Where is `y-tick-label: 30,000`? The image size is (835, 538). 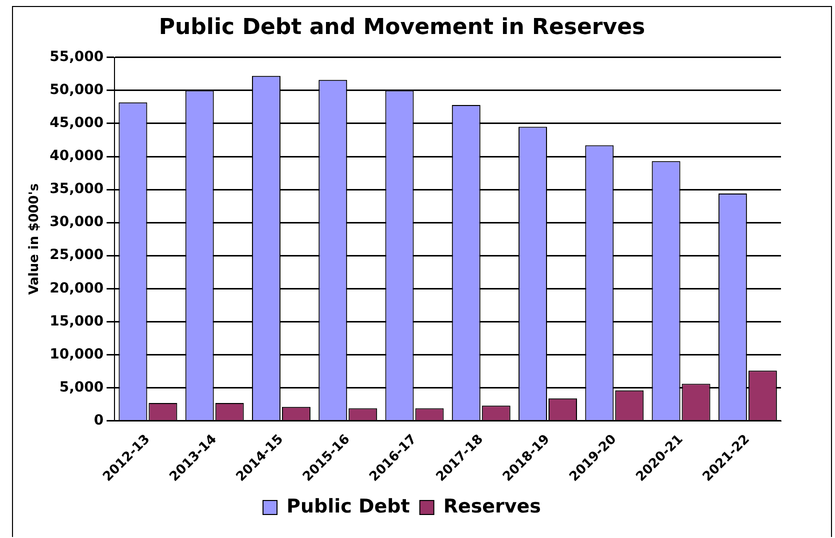 y-tick-label: 30,000 is located at coordinates (77, 222).